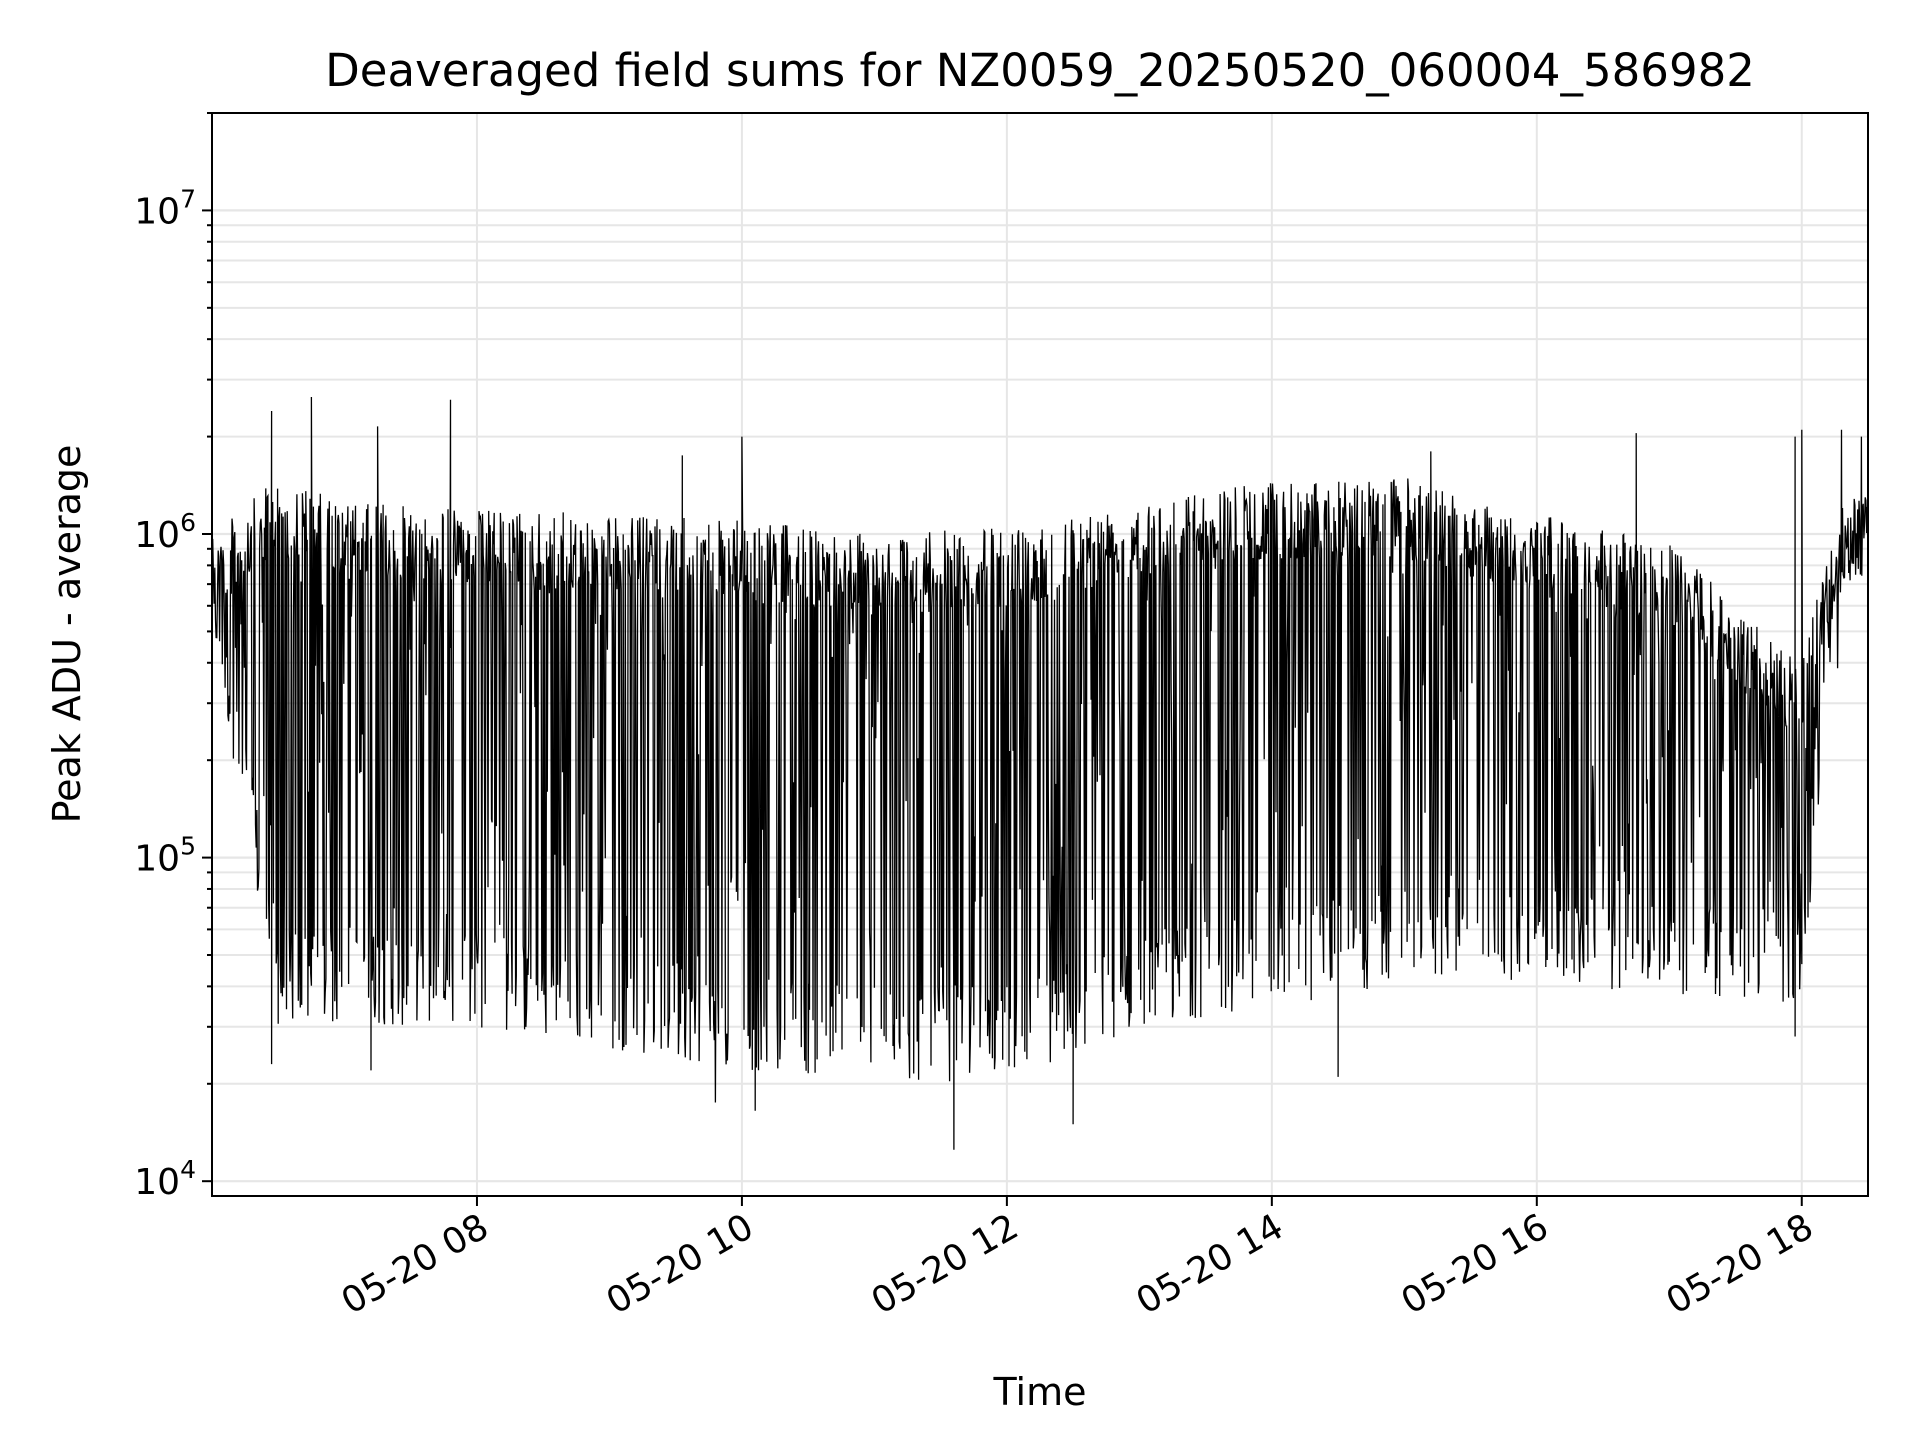 Image resolution: width=1920 pixels, height=1440 pixels. Describe the element at coordinates (1040, 1392) in the screenshot. I see `x-axis-title: Time` at that location.